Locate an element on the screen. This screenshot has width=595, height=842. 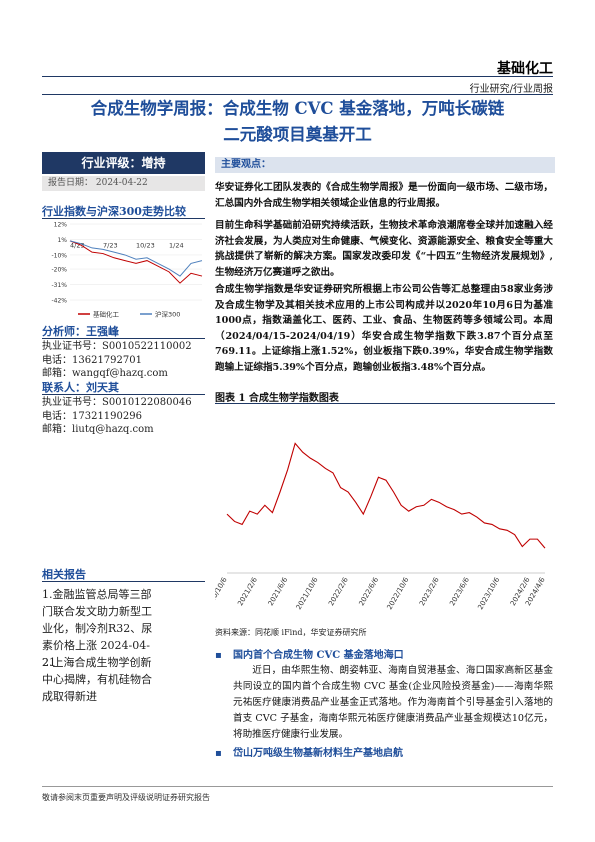
header-subcategory: 行业研究/行业周报 is located at coordinates (511, 89).